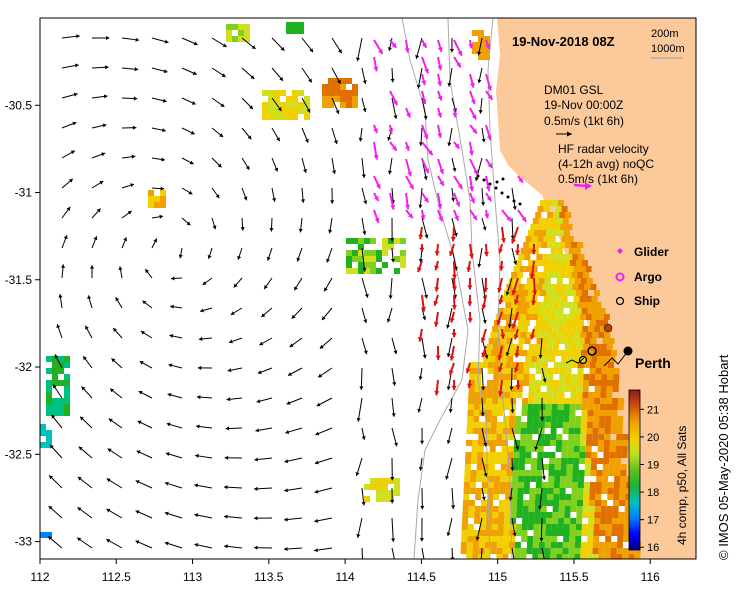  Describe the element at coordinates (345, 571) in the screenshot. I see `x-axis: 112 112.5 113 113.5 114 114.5 115 115.5 116` at that location.